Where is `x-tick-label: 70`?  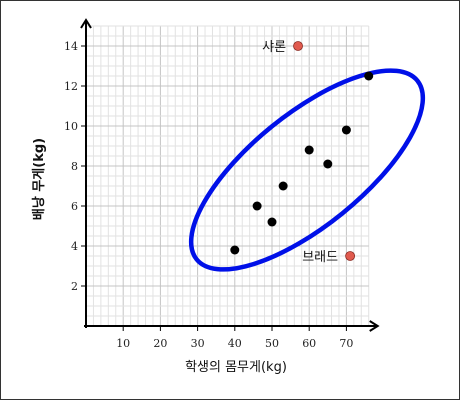
x-tick-label: 70 is located at coordinates (346, 343).